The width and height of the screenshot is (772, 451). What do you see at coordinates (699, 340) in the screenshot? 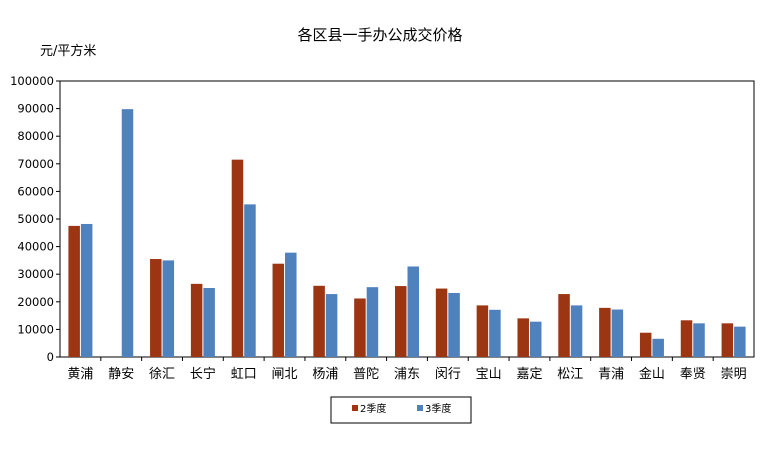
I see `bar-3q-奉贤` at bounding box center [699, 340].